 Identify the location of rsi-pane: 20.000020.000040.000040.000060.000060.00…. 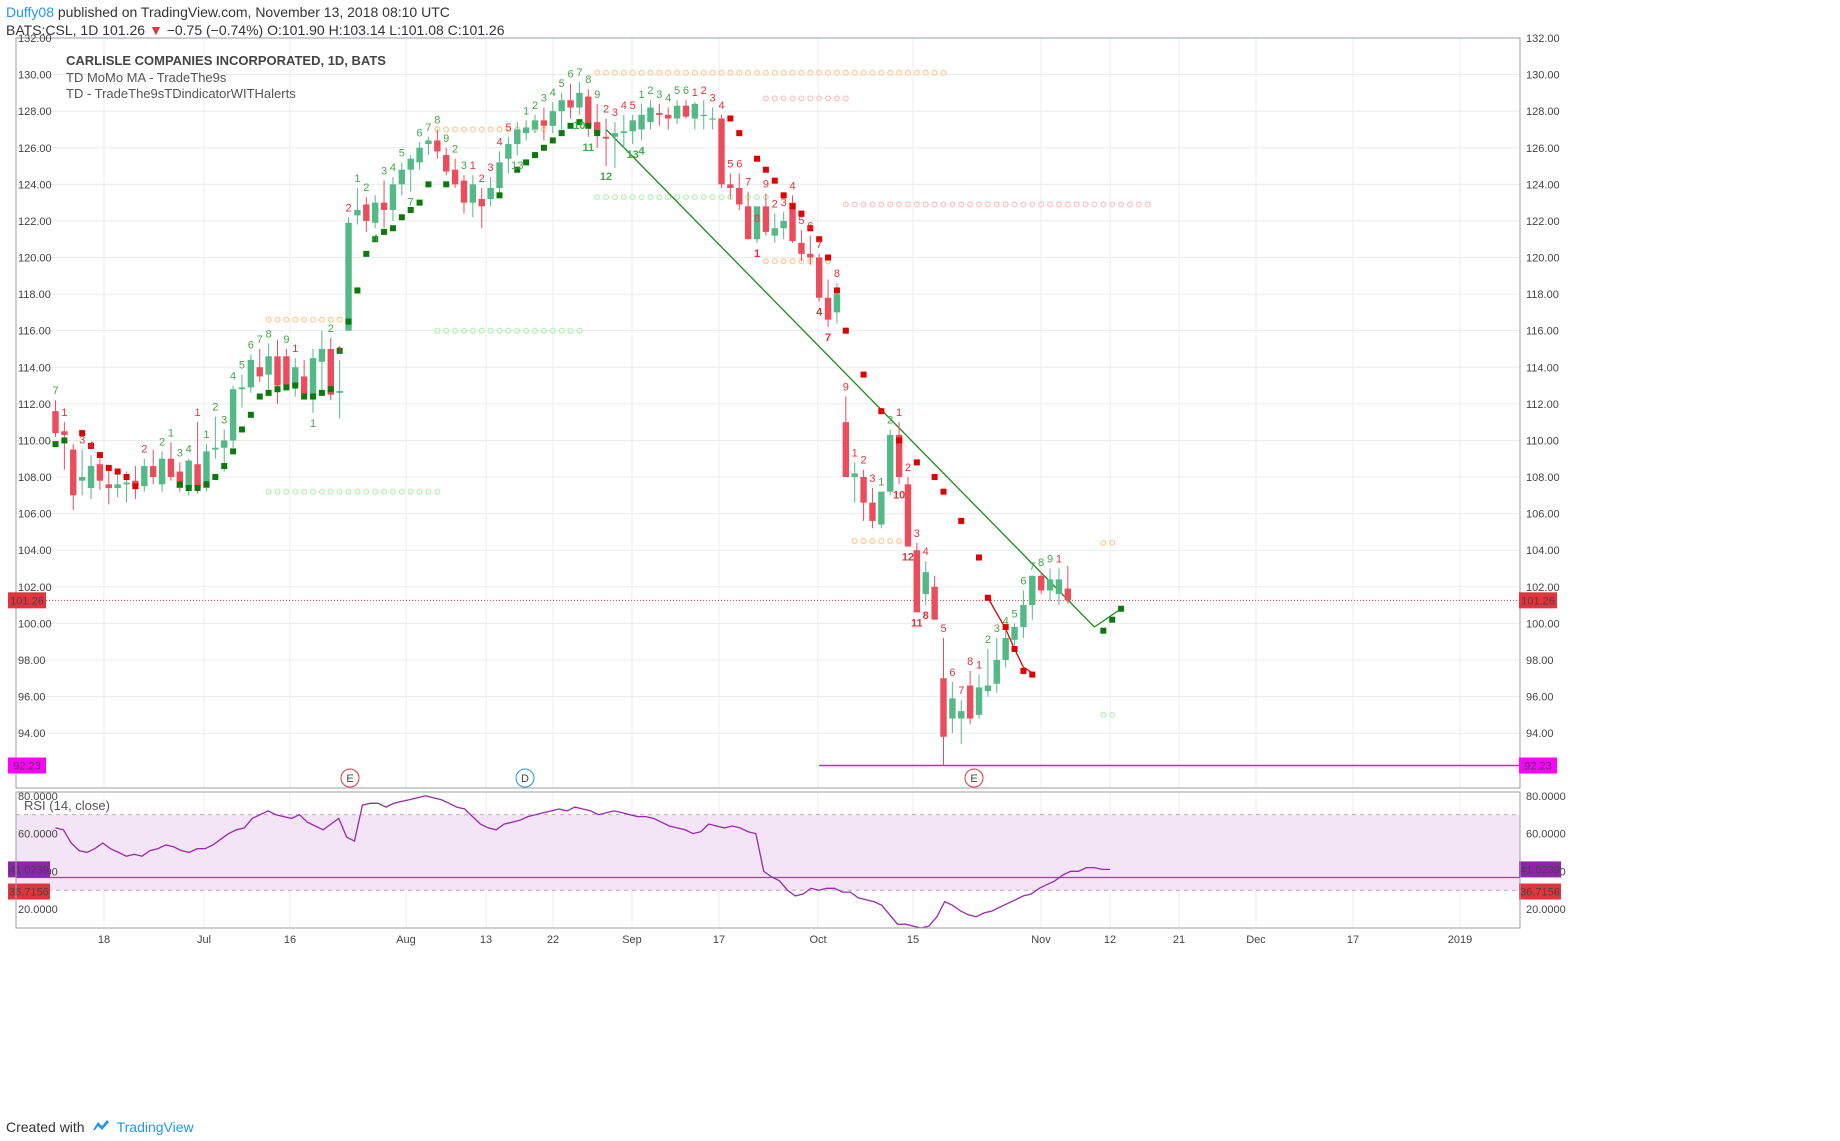
(787, 860).